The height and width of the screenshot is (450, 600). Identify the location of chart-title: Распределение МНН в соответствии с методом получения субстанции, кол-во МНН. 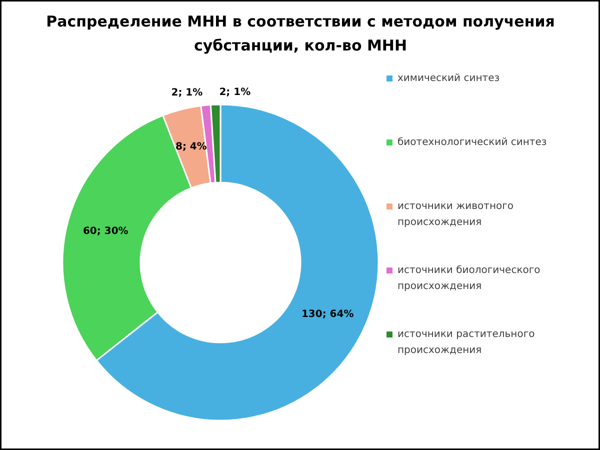
(300, 33).